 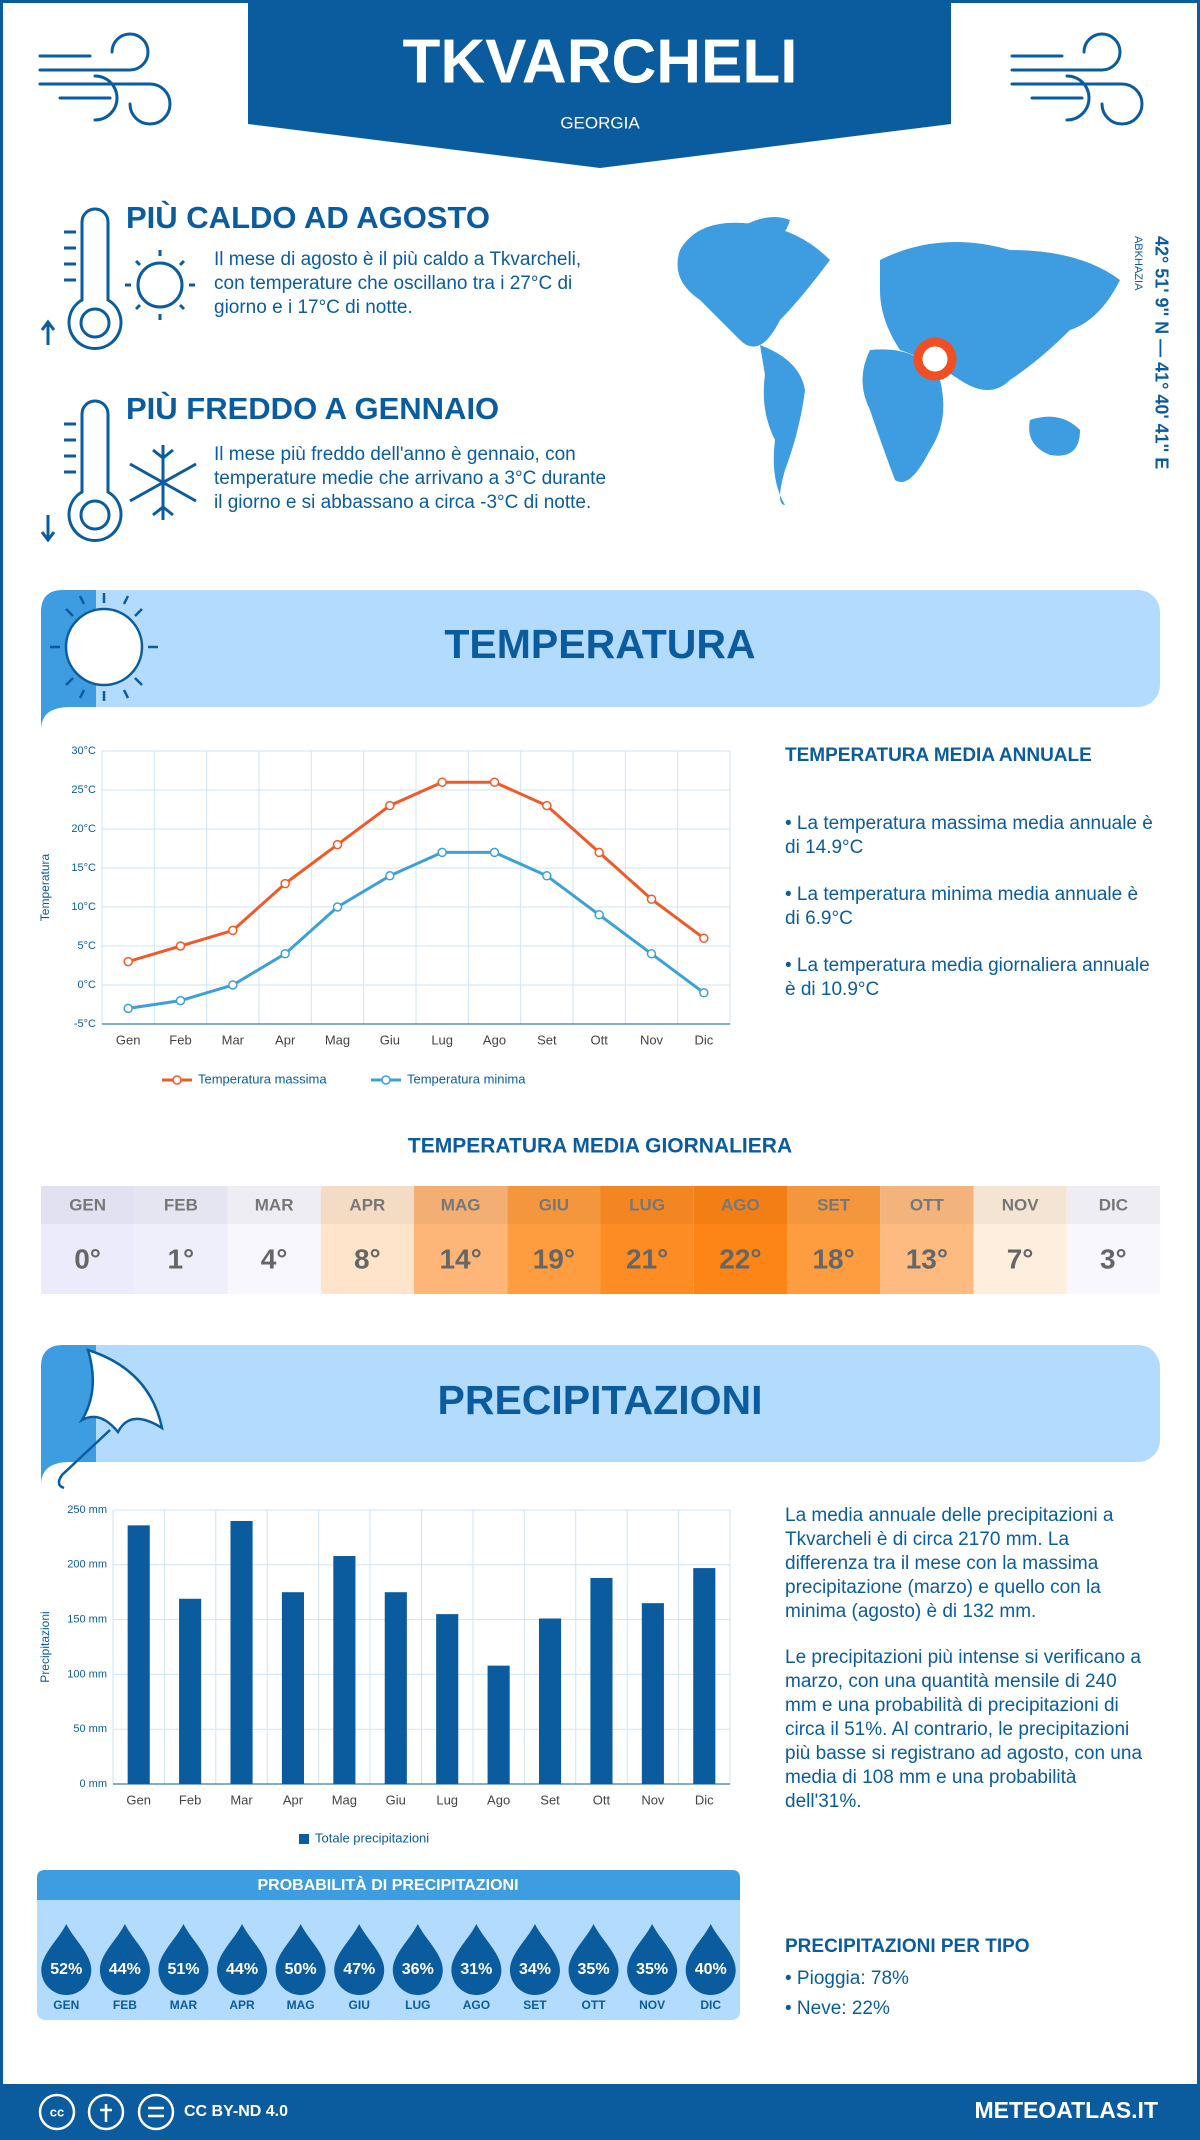 What do you see at coordinates (236, 2111) in the screenshot?
I see `license: CC BY-ND 4.0` at bounding box center [236, 2111].